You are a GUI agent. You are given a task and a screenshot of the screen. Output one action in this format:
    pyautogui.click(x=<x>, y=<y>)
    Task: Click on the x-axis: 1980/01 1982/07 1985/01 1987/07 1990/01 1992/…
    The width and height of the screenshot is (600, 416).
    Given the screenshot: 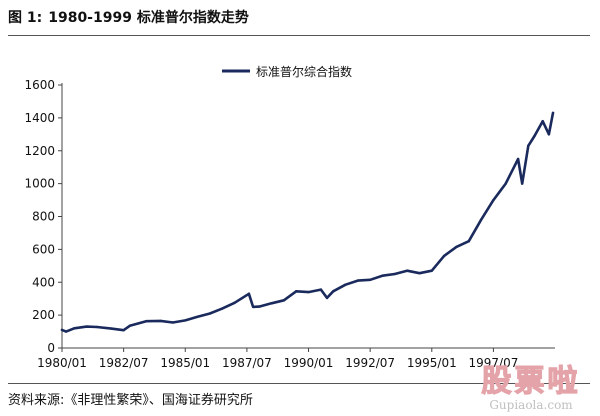 What is the action you would take?
    pyautogui.click(x=296, y=358)
    